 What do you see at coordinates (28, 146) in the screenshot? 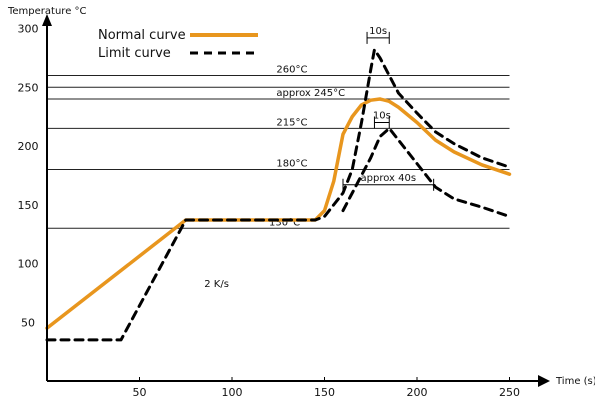
I see `y-tick-label: 200` at bounding box center [28, 146].